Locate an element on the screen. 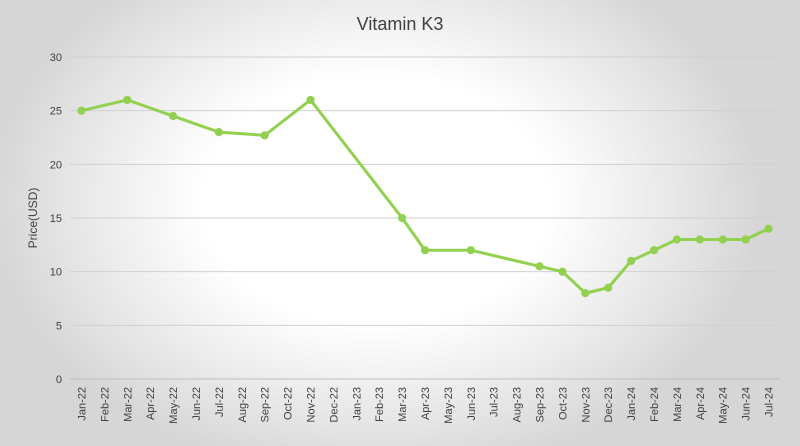 The width and height of the screenshot is (800, 446). y-axis-ticks: 0 5 10 15 20 25 30 is located at coordinates (56, 219).